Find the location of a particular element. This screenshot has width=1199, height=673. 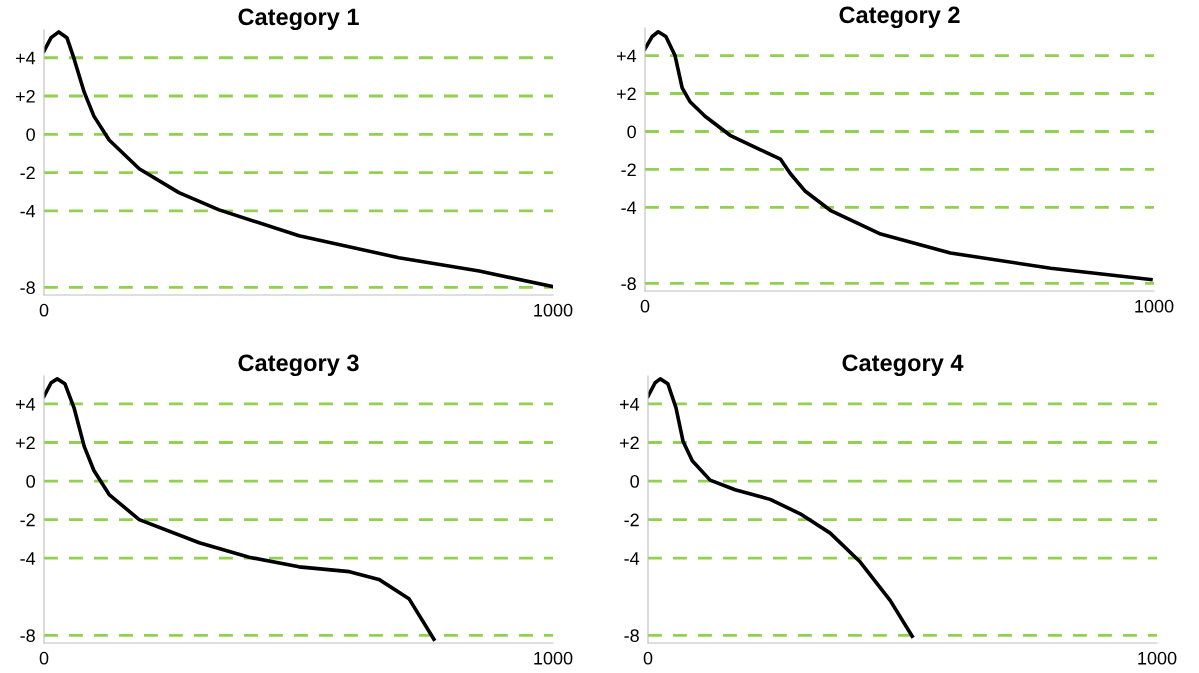

chart-title: Category 2 is located at coordinates (899, 17).